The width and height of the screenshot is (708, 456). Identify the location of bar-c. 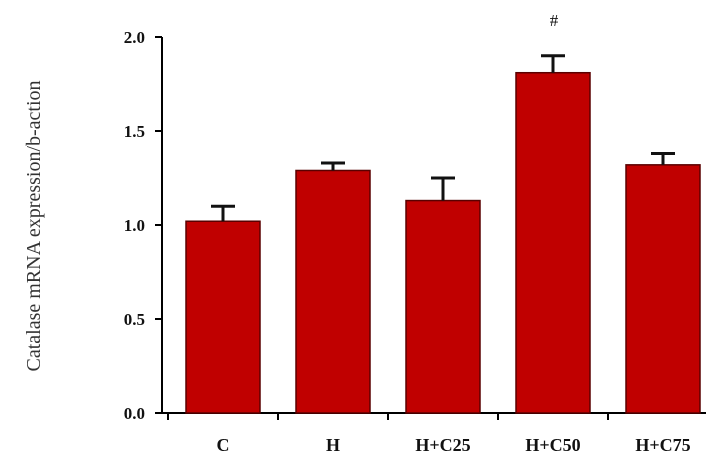
(223, 317).